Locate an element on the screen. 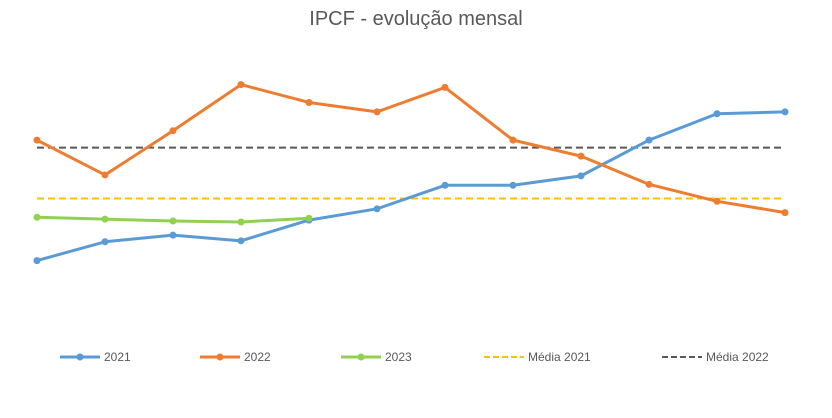 The image size is (832, 418). legend: 2021 2022 2023 Média 2021 Média 2022 is located at coordinates (414, 357).